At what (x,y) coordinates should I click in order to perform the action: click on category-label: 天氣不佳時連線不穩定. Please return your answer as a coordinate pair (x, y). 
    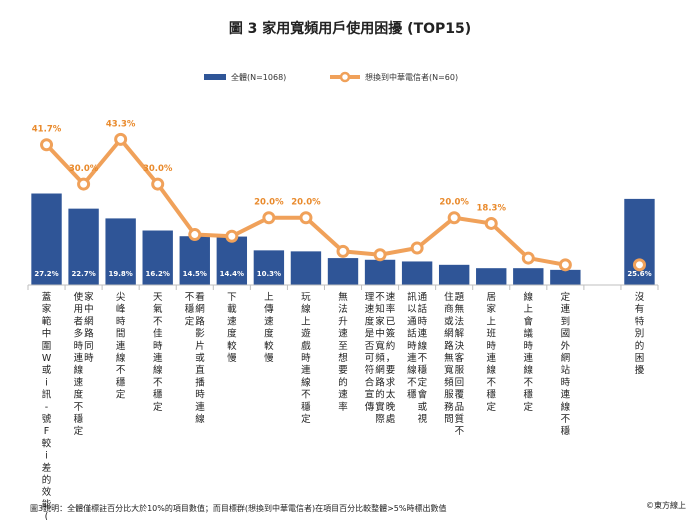
    Looking at the image, I should click on (158, 352).